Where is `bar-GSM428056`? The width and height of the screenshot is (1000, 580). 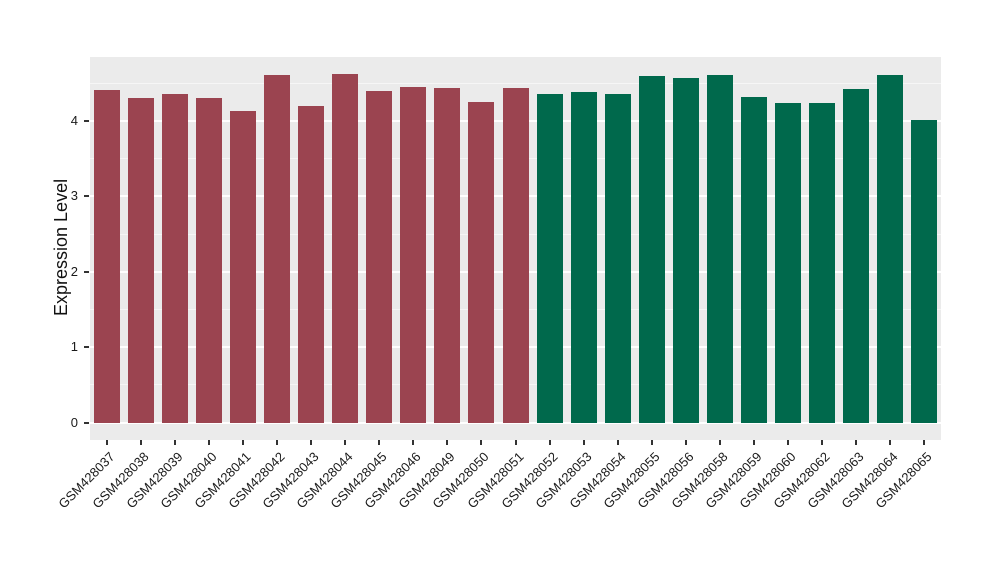
bar-GSM428056 is located at coordinates (685, 250).